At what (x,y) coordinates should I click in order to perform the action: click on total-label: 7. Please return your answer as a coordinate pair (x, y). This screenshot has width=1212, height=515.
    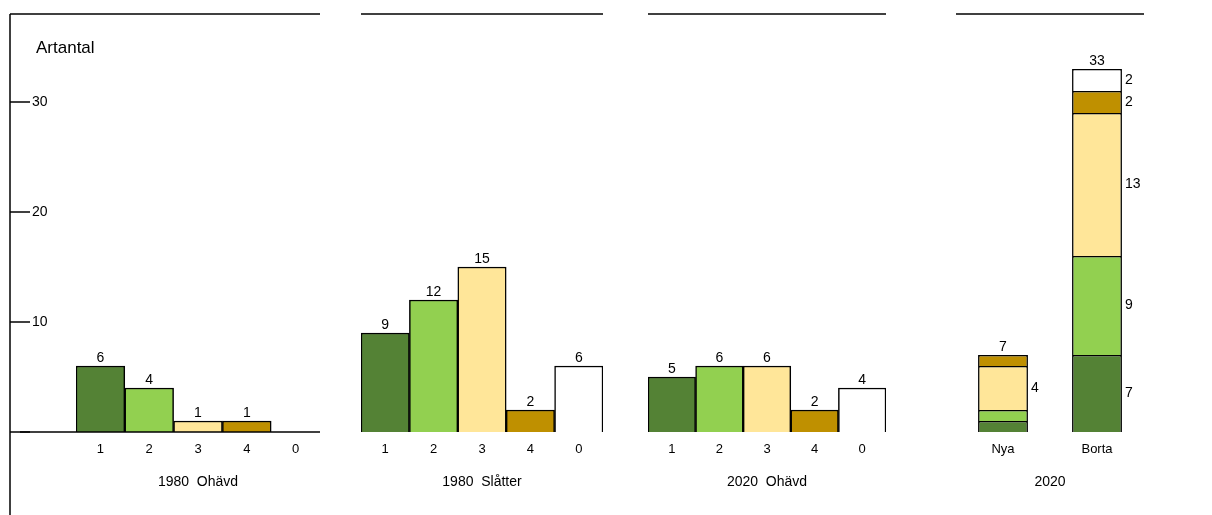
    Looking at the image, I should click on (1003, 345).